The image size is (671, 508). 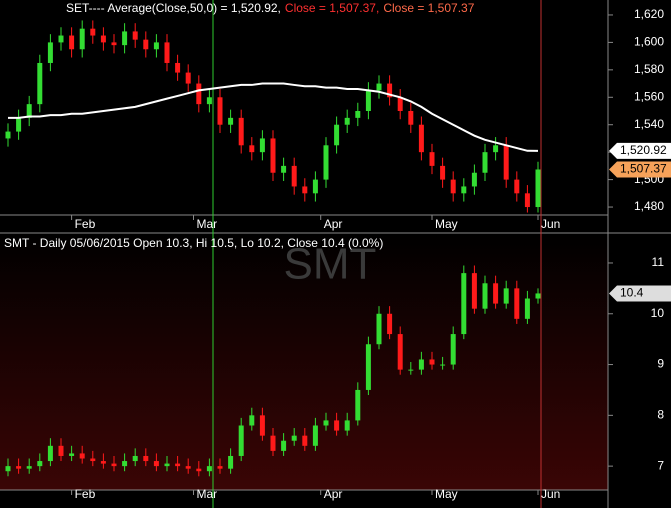 I want to click on watermark: SMT, so click(x=330, y=264).